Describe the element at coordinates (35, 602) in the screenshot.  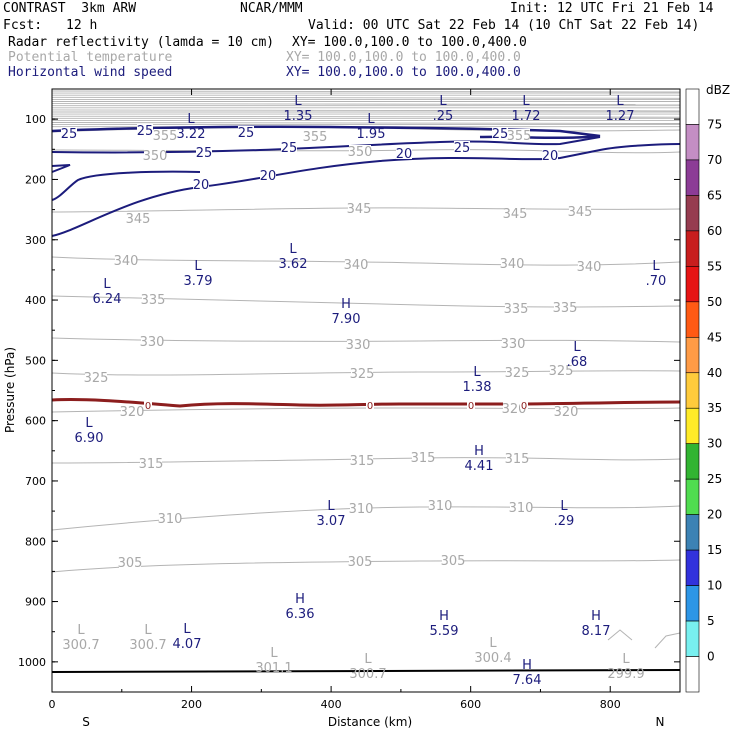
I see `y-tick-label: 900` at that location.